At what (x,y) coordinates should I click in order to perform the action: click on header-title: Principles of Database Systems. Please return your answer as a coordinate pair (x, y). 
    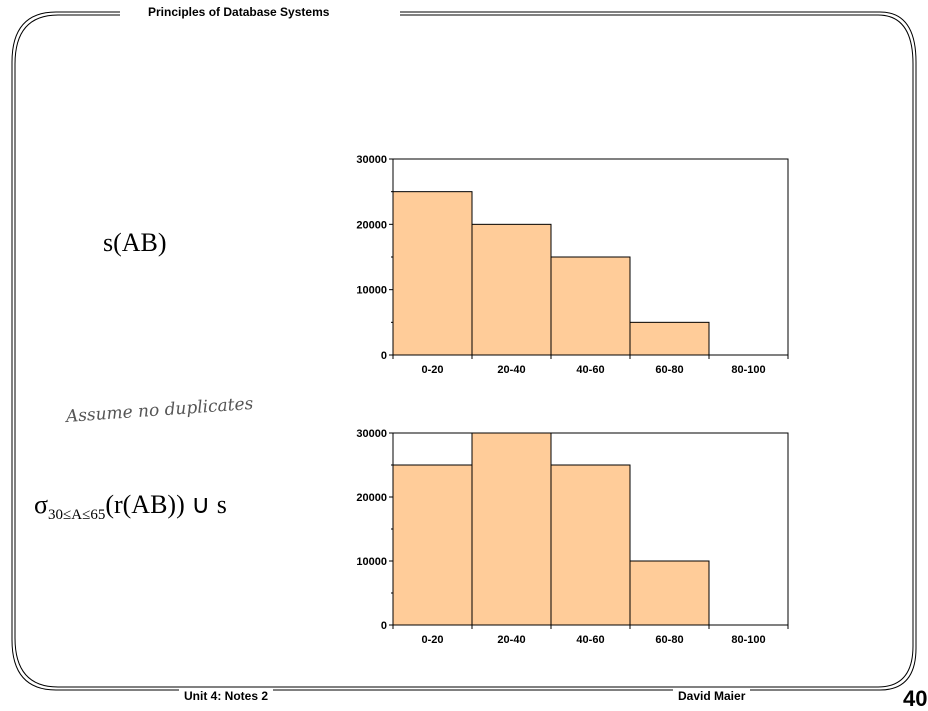
    Looking at the image, I should click on (239, 12).